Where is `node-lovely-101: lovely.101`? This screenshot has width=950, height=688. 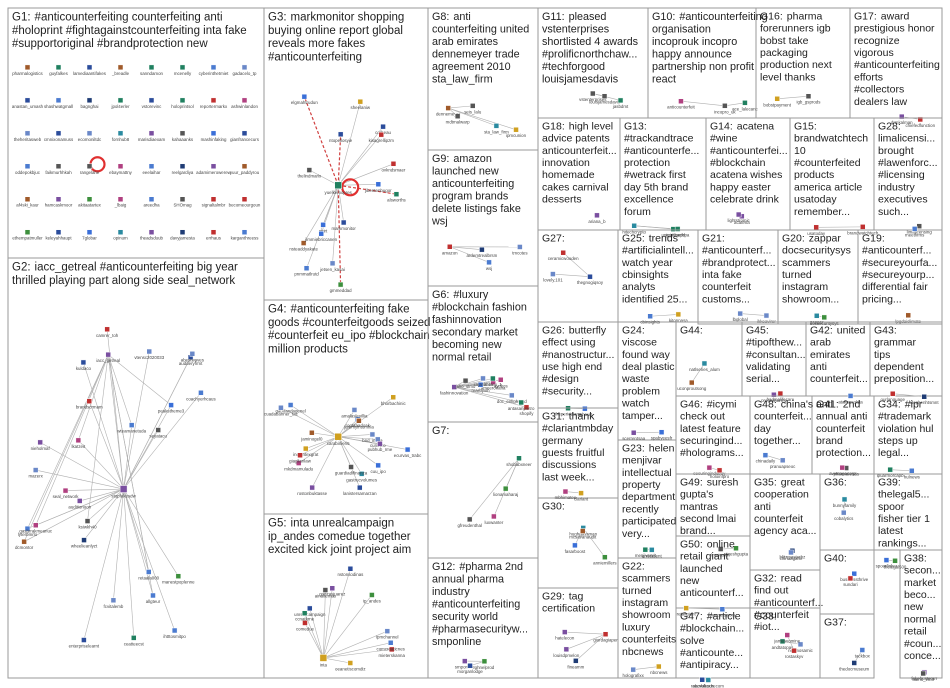
node-lovely-101: lovely.101 is located at coordinates (553, 277).